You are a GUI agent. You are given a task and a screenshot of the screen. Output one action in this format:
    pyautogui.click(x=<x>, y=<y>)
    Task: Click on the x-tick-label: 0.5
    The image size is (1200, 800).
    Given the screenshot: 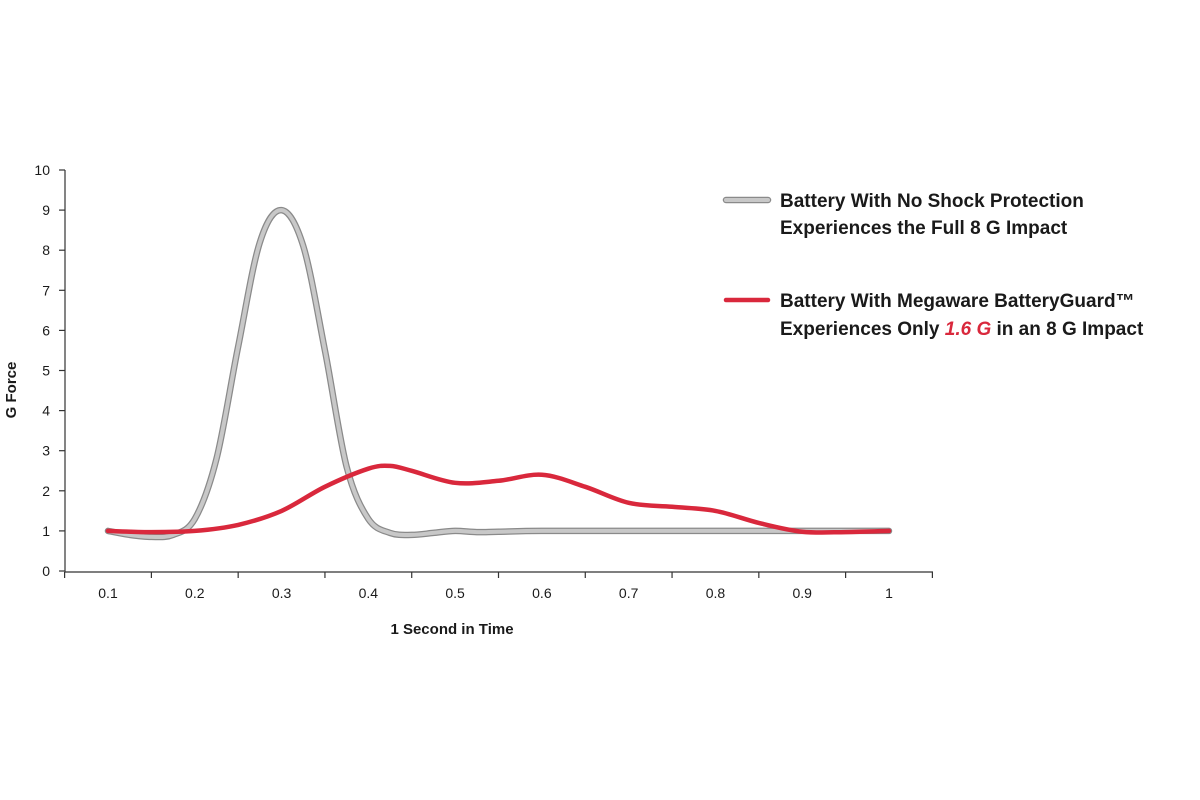 What is the action you would take?
    pyautogui.click(x=455, y=593)
    